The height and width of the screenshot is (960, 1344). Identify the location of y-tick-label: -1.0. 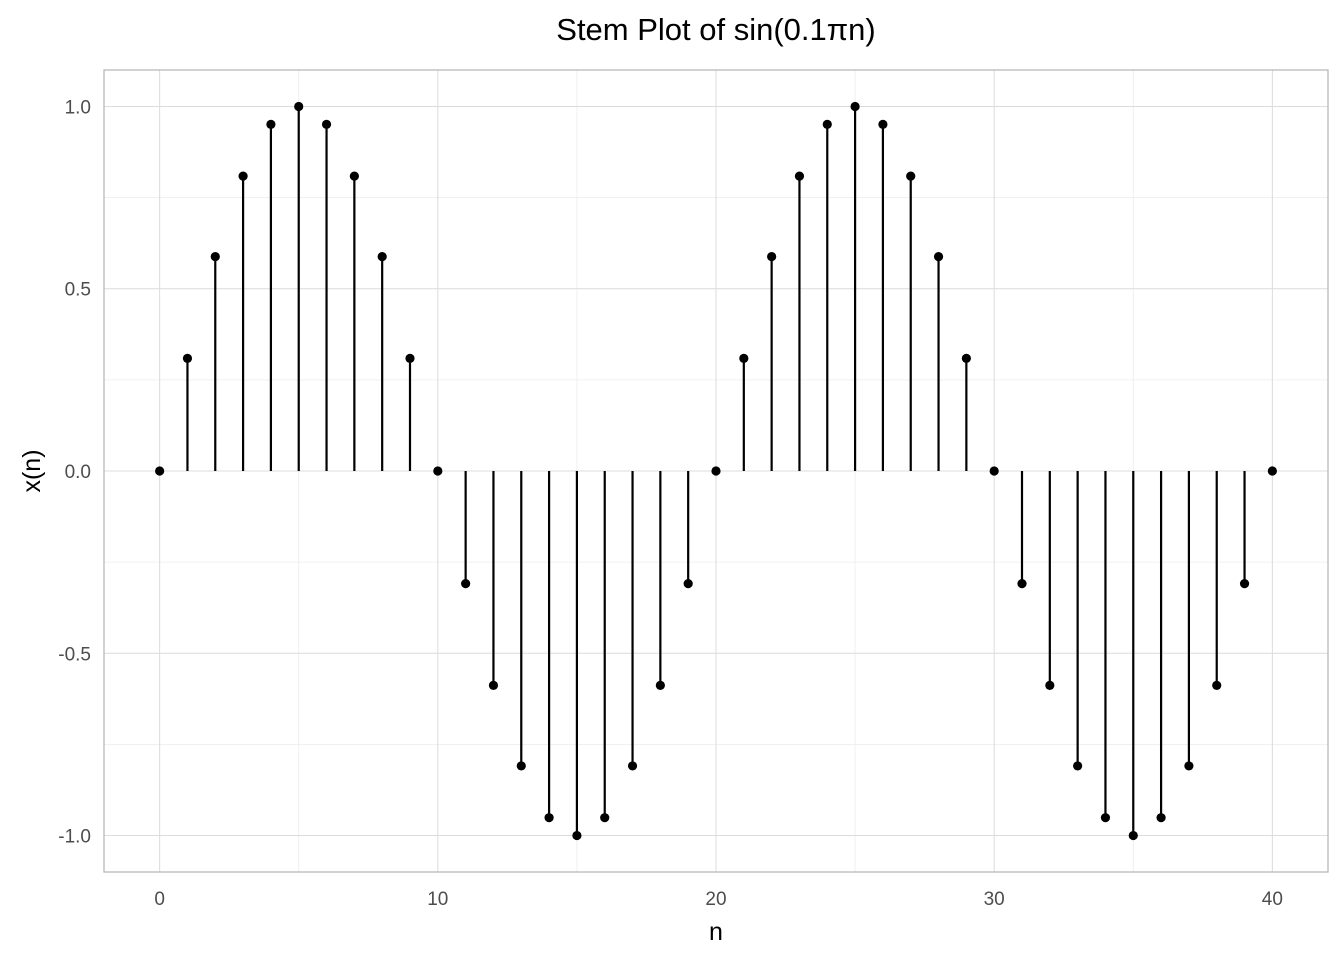
(74, 837).